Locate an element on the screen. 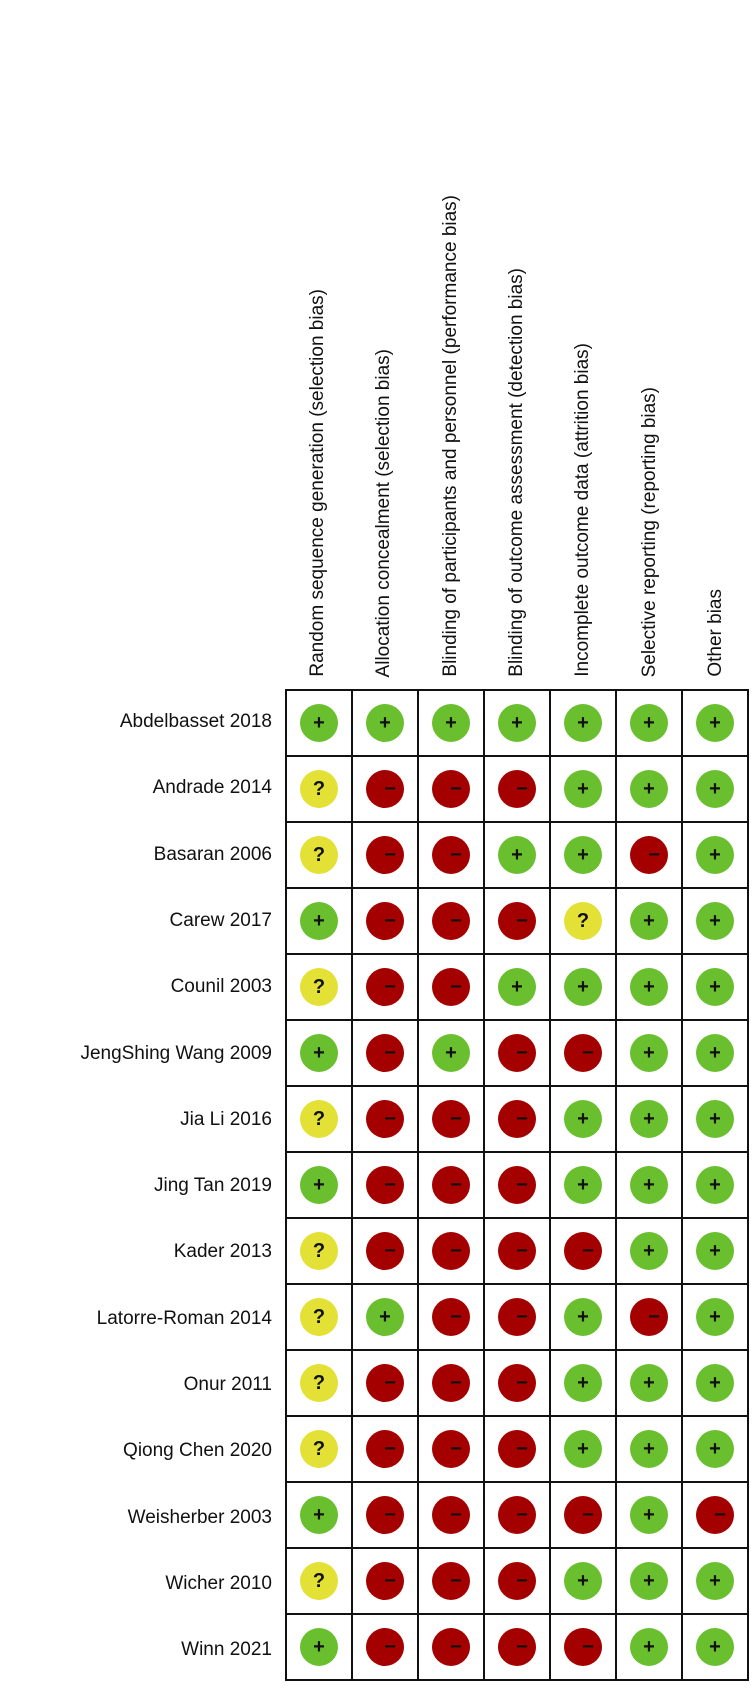 This screenshot has width=755, height=1693. table-row: + − − − − + + is located at coordinates (517, 1647).